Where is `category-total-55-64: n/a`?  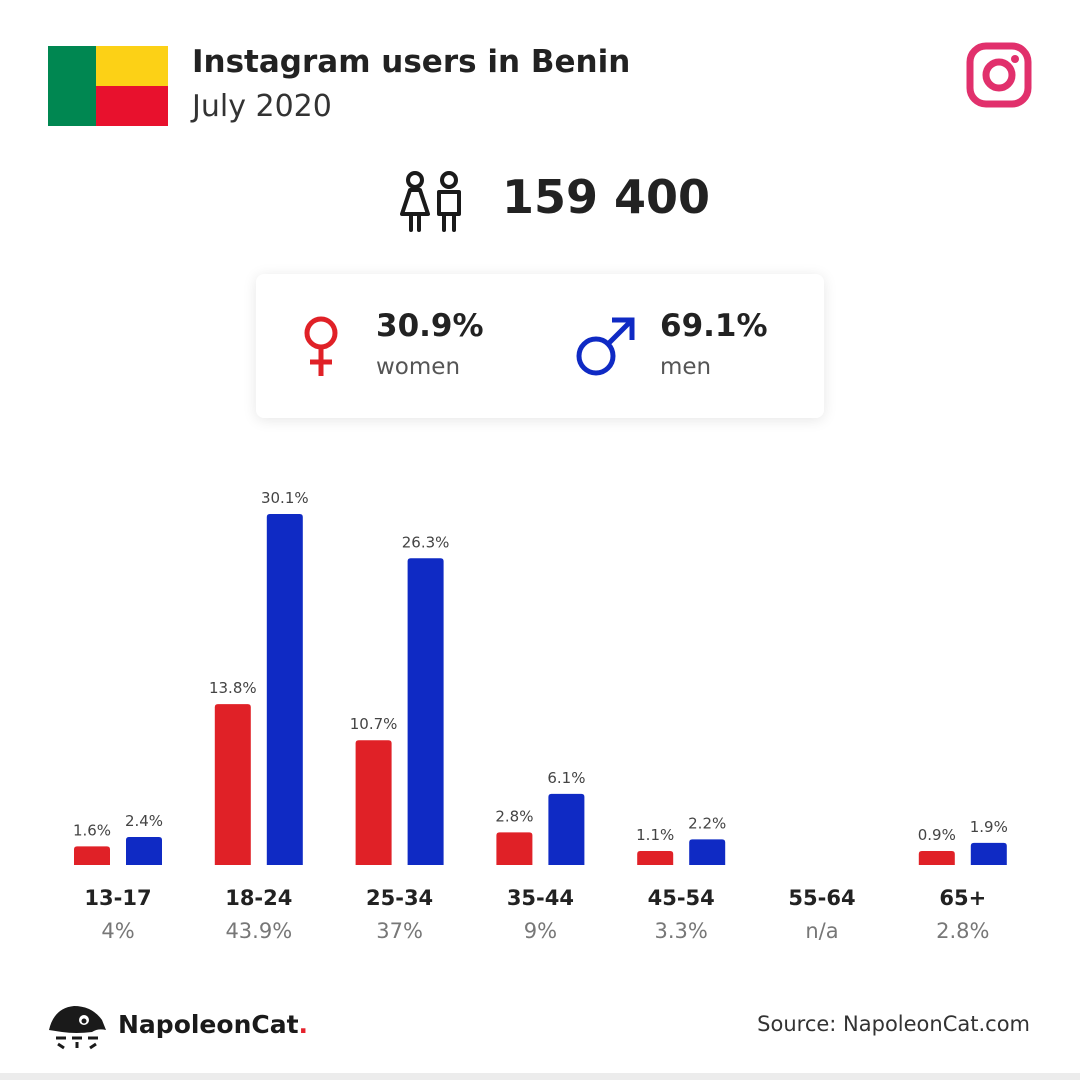
category-total-55-64: n/a is located at coordinates (821, 931).